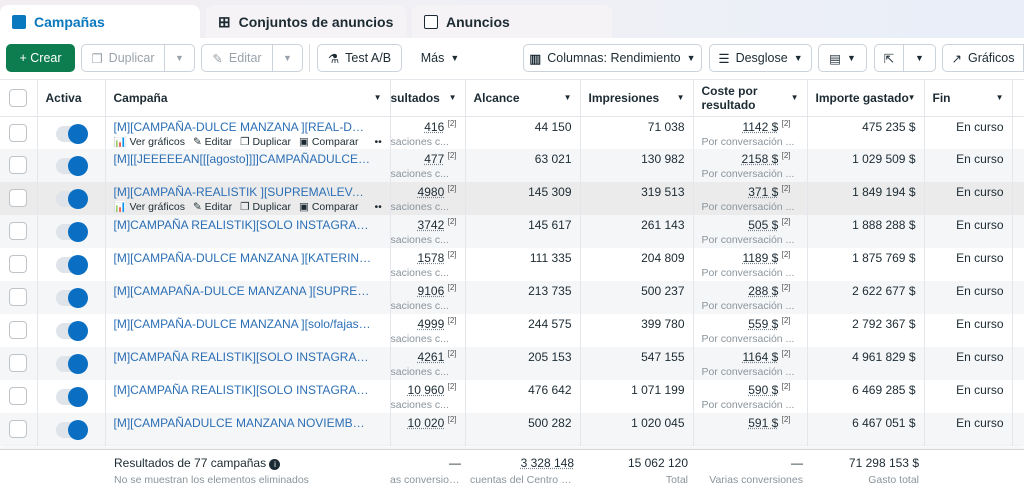 This screenshot has height=493, width=1024. I want to click on export-dropdown: ▼, so click(919, 58).